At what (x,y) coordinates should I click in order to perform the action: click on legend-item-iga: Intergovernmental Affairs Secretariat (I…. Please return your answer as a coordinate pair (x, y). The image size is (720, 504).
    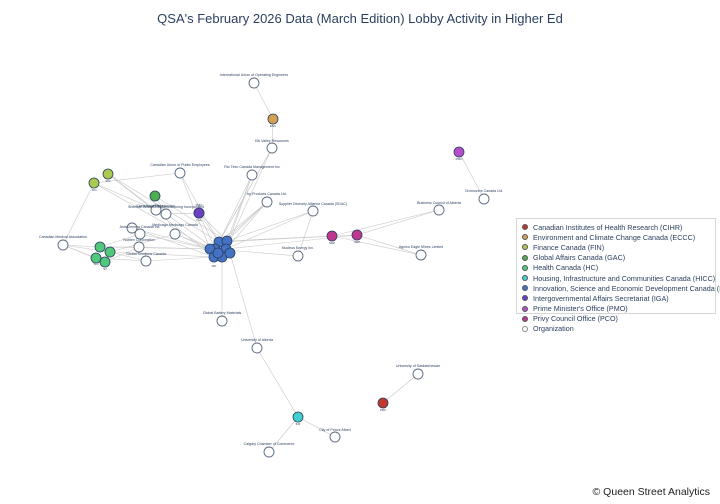
    Looking at the image, I should click on (618, 298).